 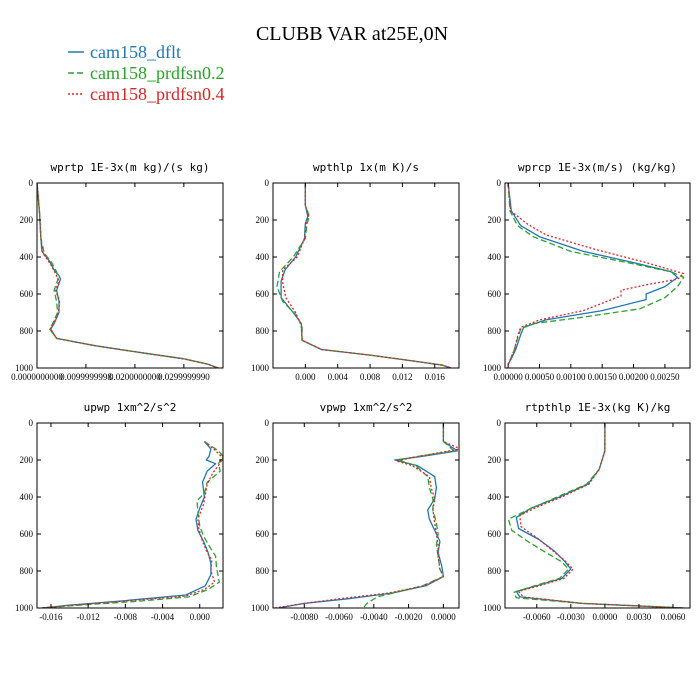 I want to click on x-tick-label: -0.004, so click(x=163, y=617).